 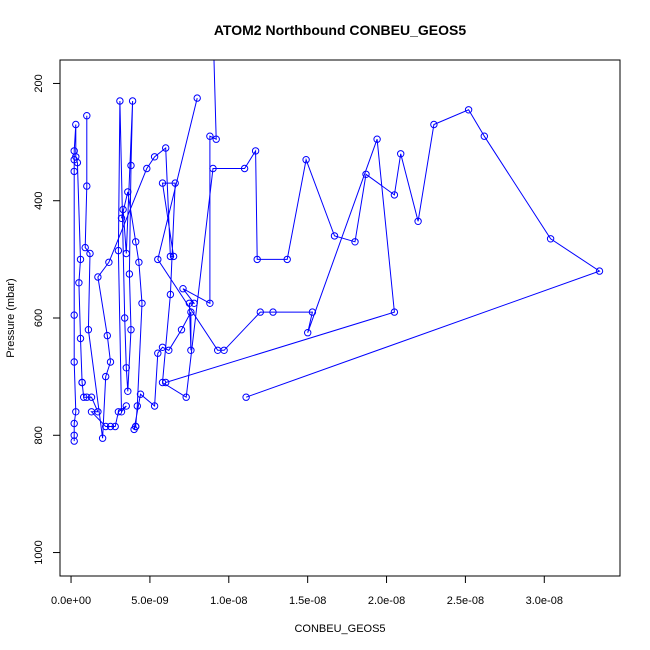 I want to click on y-axis-label: Pressure (mbar), so click(x=11, y=317).